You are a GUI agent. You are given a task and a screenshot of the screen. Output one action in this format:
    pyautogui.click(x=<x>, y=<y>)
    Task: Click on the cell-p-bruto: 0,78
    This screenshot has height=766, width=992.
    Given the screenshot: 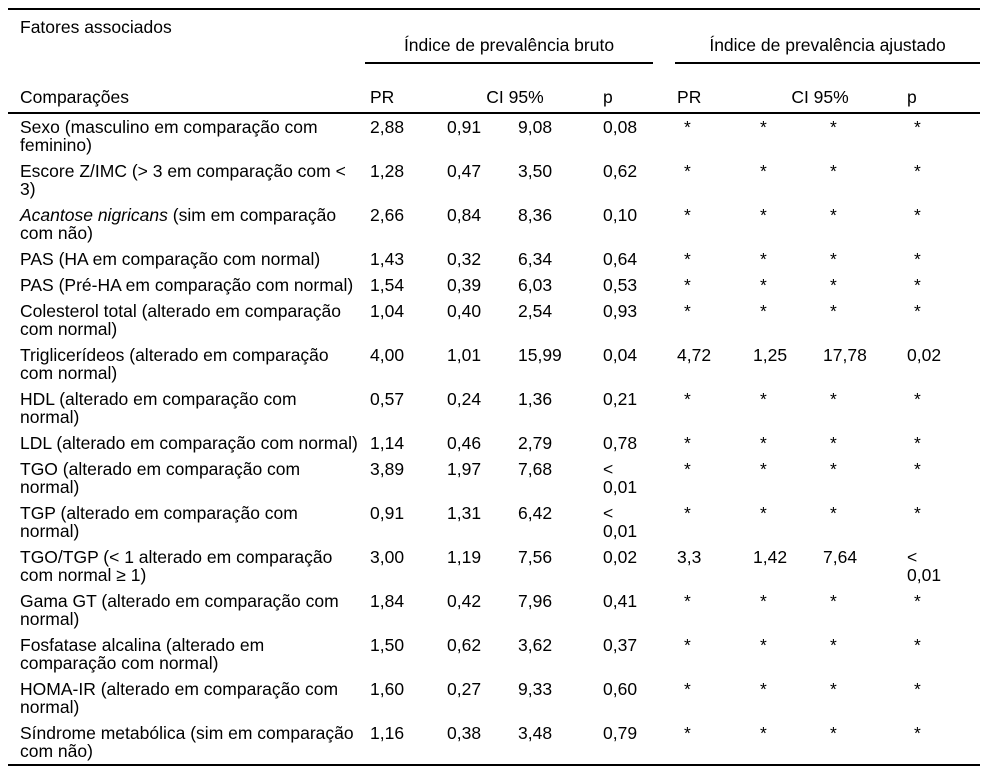 What is the action you would take?
    pyautogui.click(x=620, y=443)
    